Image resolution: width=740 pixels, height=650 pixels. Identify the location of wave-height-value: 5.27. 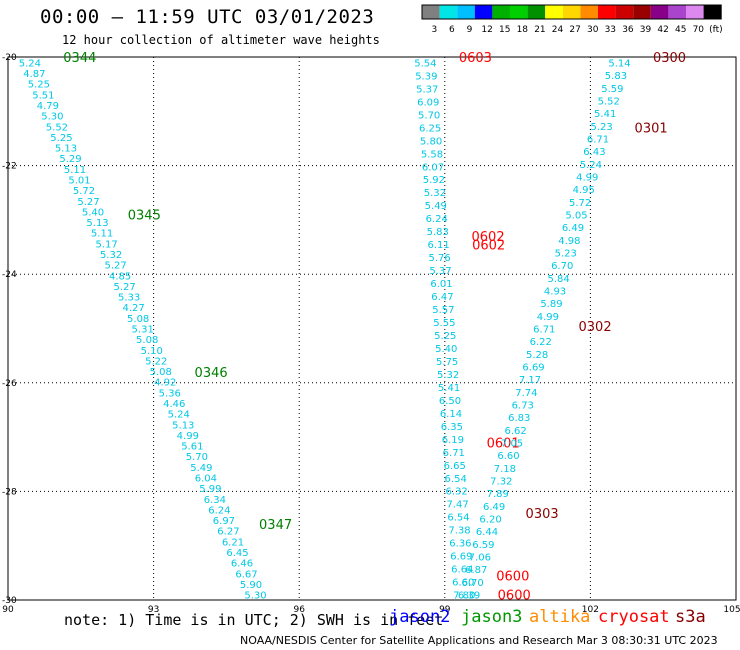
(124, 287).